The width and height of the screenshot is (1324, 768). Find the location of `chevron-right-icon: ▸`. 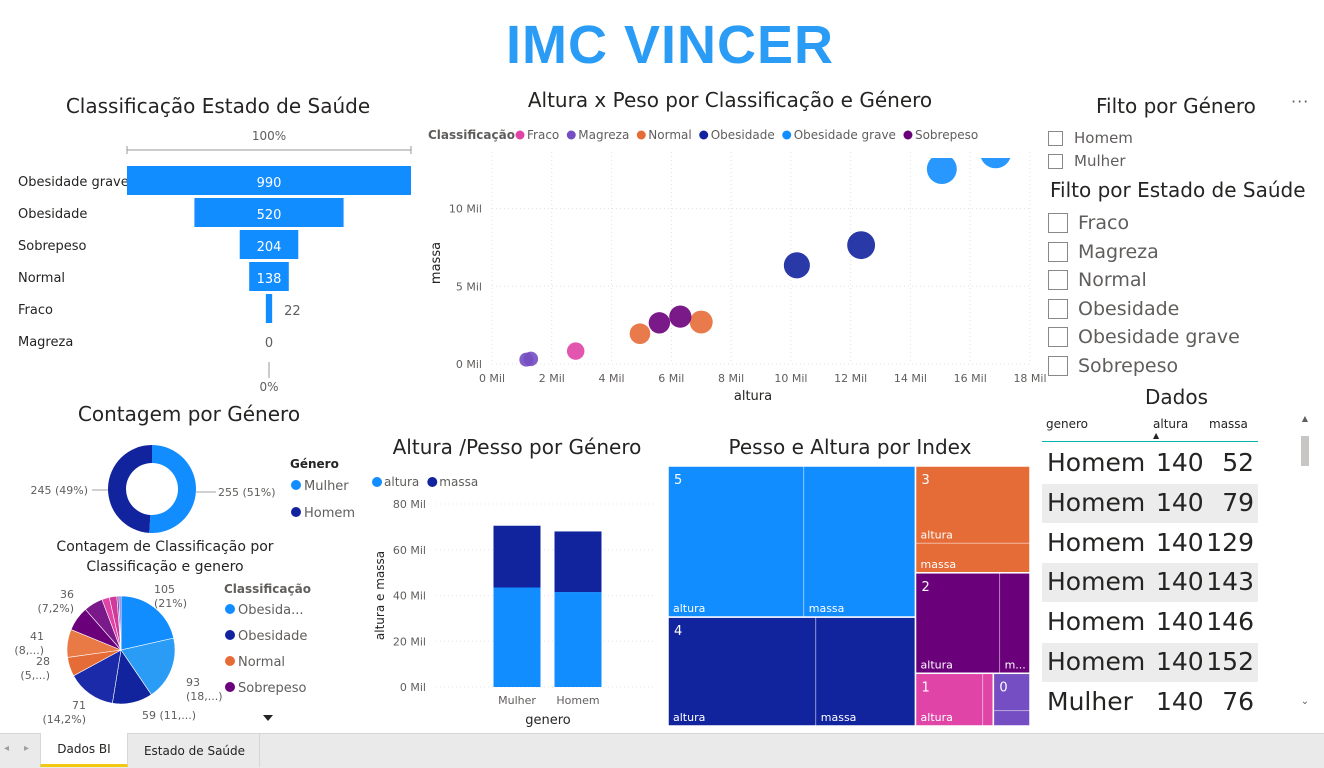

chevron-right-icon: ▸ is located at coordinates (27, 748).